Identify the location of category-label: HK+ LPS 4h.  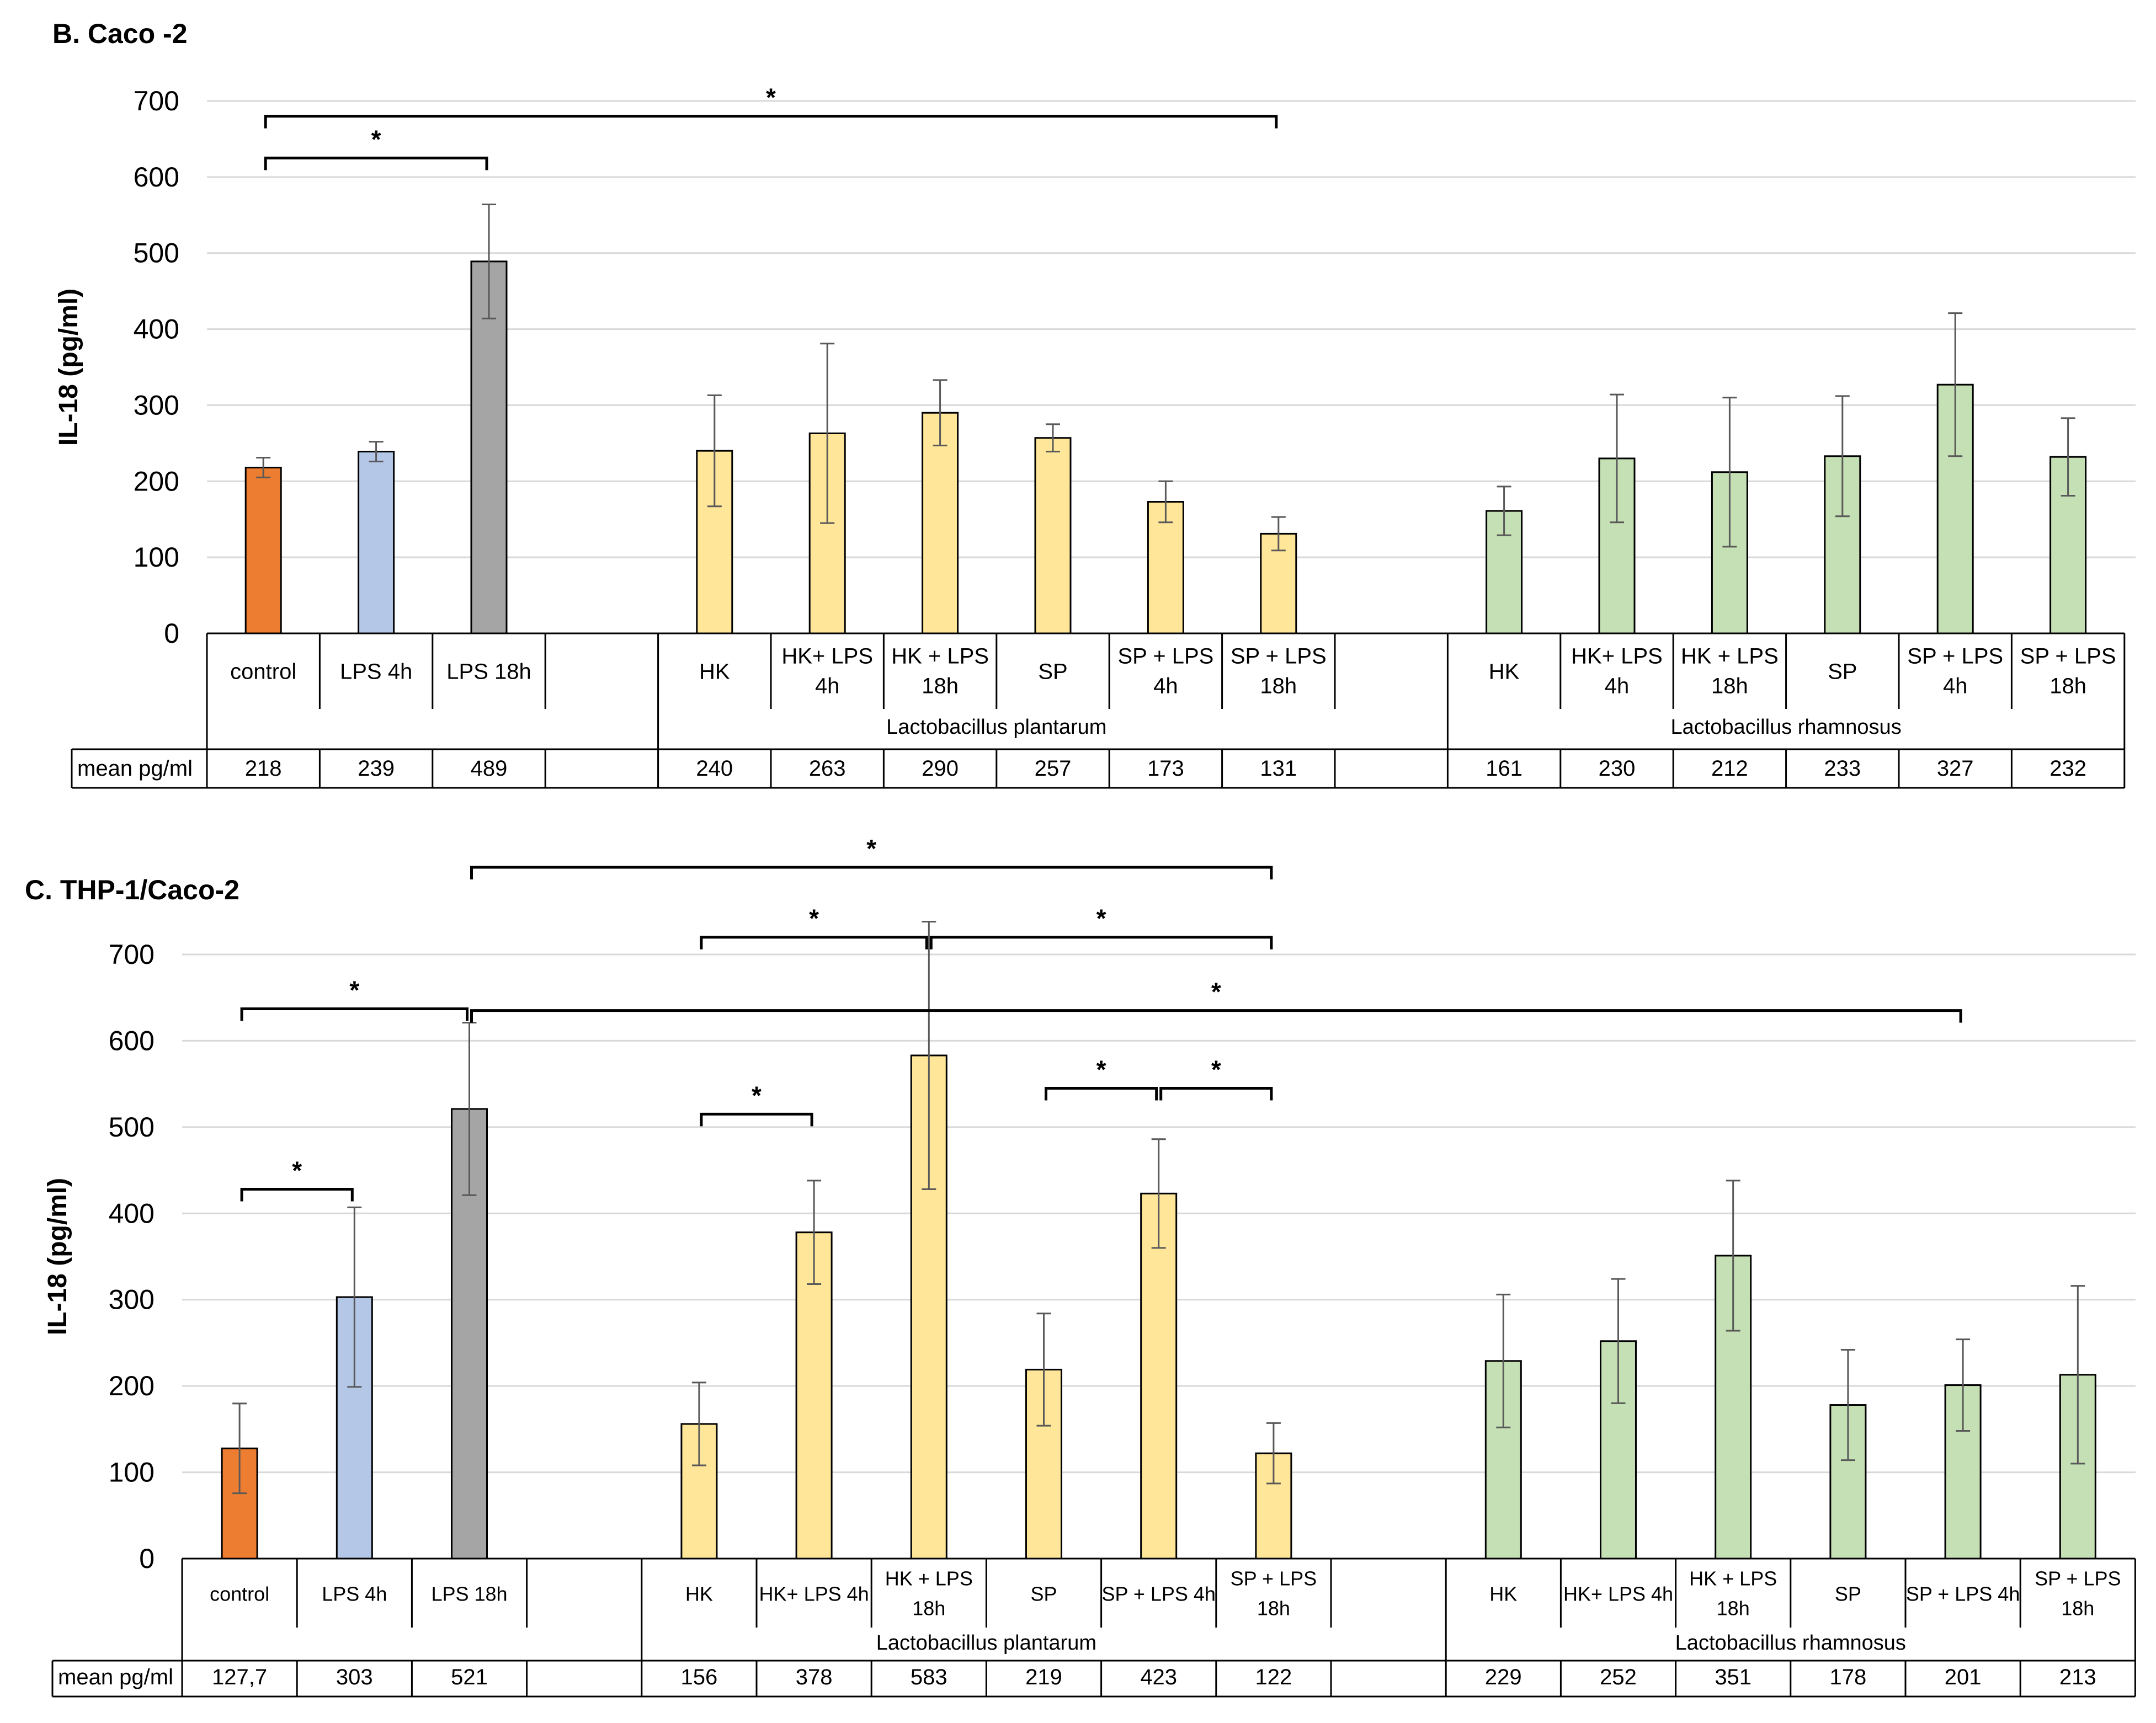
(814, 1594).